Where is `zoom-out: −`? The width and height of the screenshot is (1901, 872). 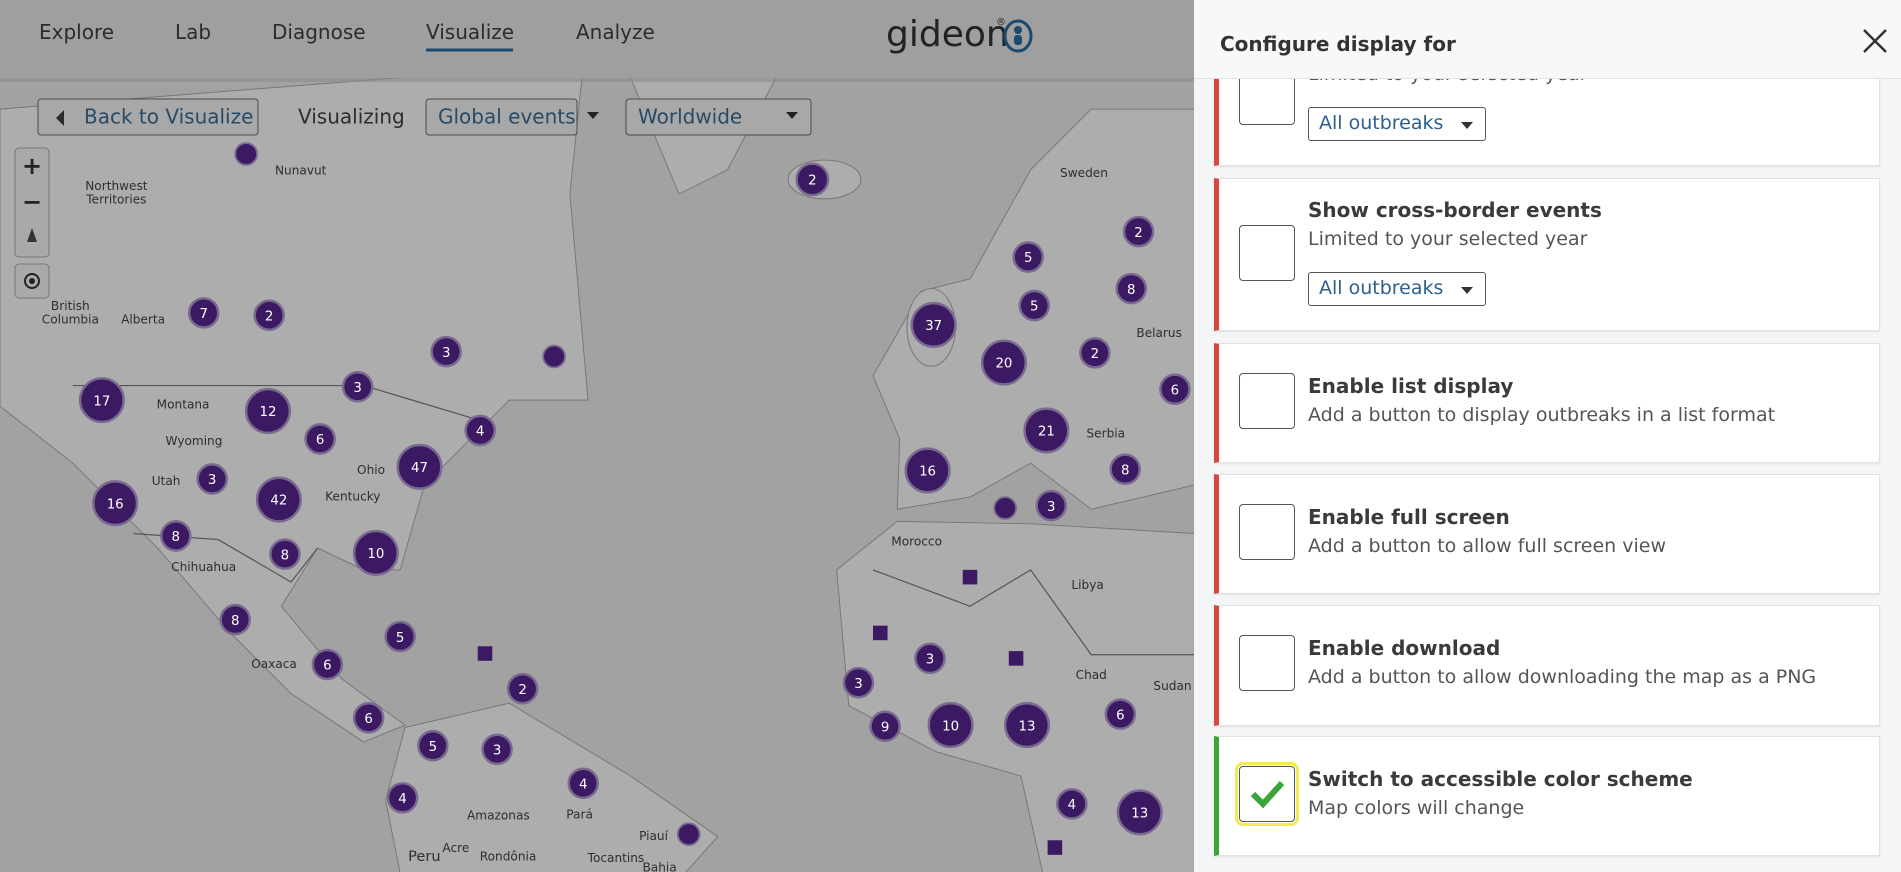
zoom-out: − is located at coordinates (32, 202).